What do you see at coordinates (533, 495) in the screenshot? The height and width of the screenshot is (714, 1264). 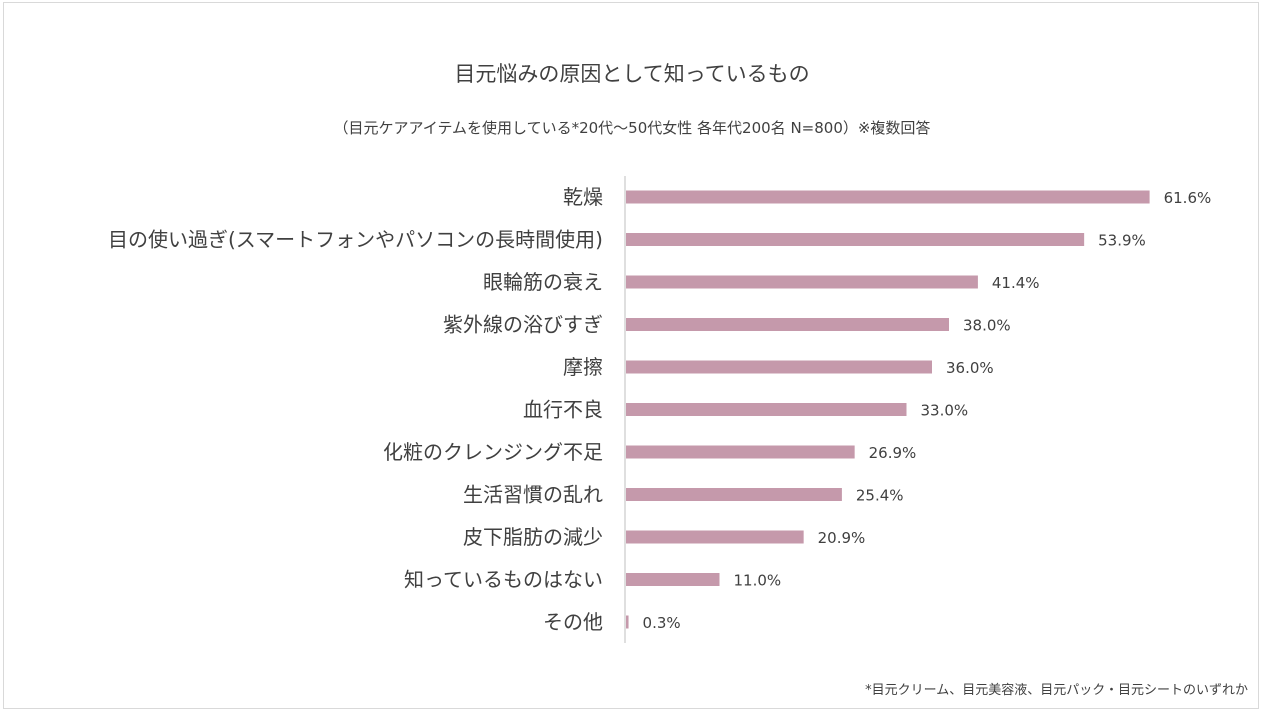 I see `category-label: 生活習慣の乱れ` at bounding box center [533, 495].